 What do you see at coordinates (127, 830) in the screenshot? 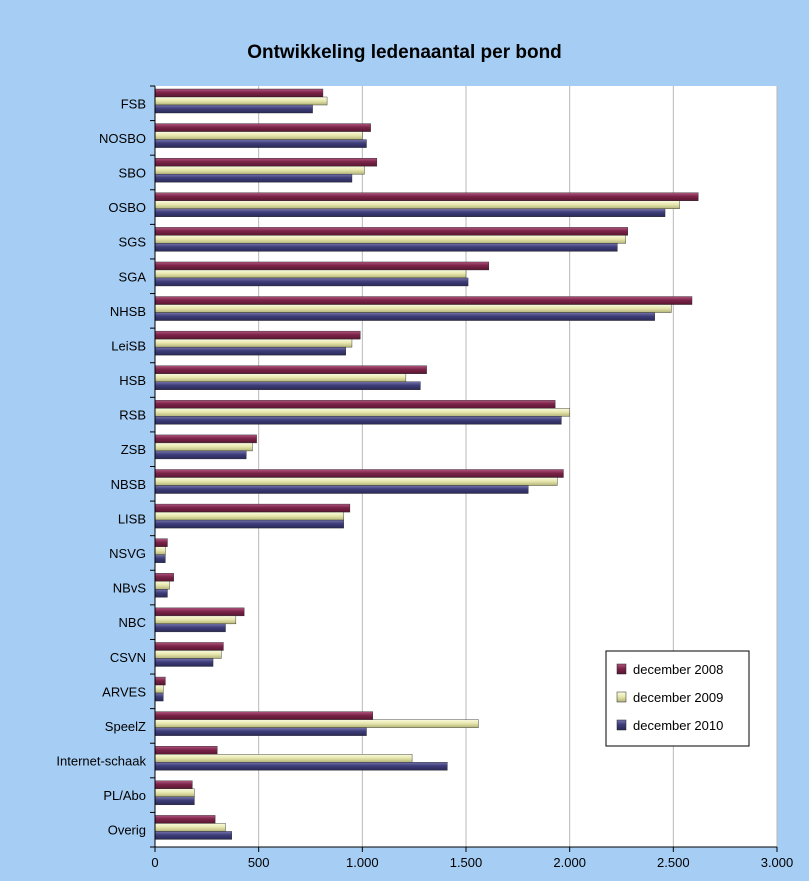
I see `category-label: Overig` at bounding box center [127, 830].